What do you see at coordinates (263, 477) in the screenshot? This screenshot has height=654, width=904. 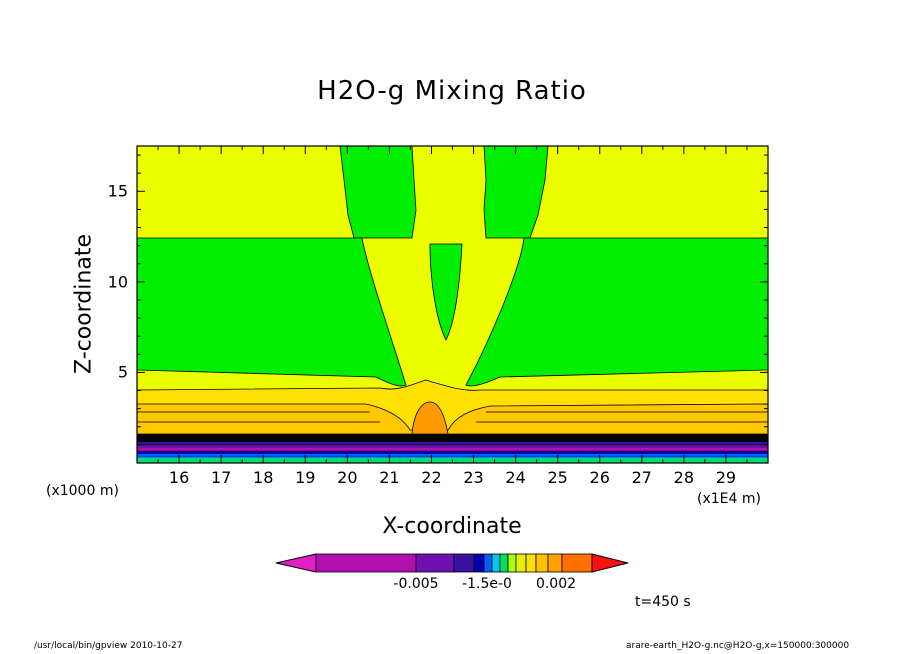 I see `x-tick-label: 18` at bounding box center [263, 477].